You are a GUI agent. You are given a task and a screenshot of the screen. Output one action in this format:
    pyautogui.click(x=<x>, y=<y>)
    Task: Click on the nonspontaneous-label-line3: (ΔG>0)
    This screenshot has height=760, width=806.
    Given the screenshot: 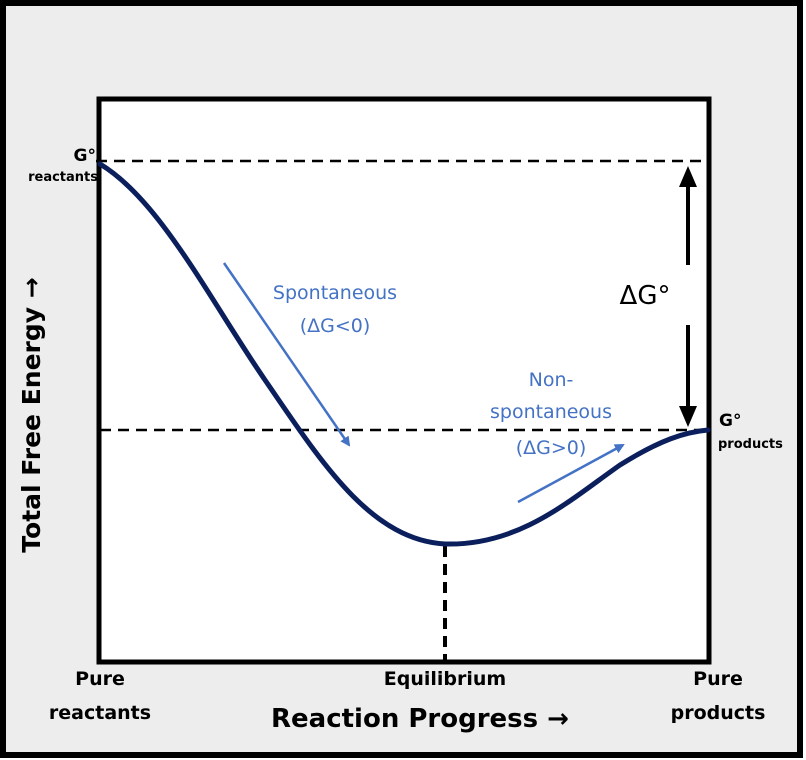 What is the action you would take?
    pyautogui.click(x=551, y=448)
    